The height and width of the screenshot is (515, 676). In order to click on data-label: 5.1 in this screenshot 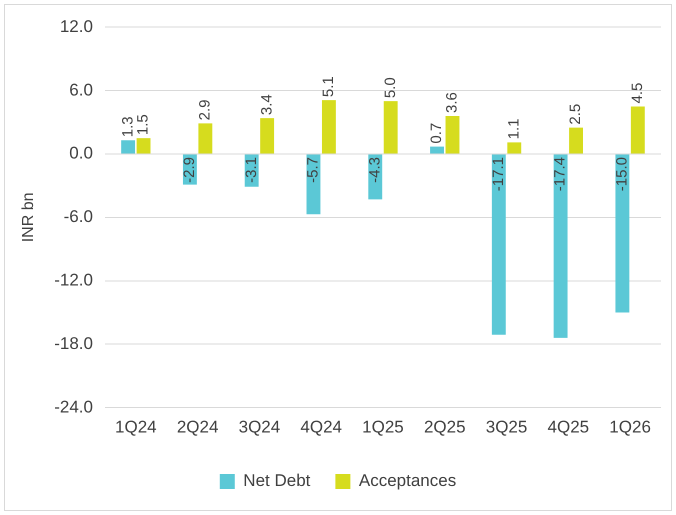, I will do `click(329, 87)`.